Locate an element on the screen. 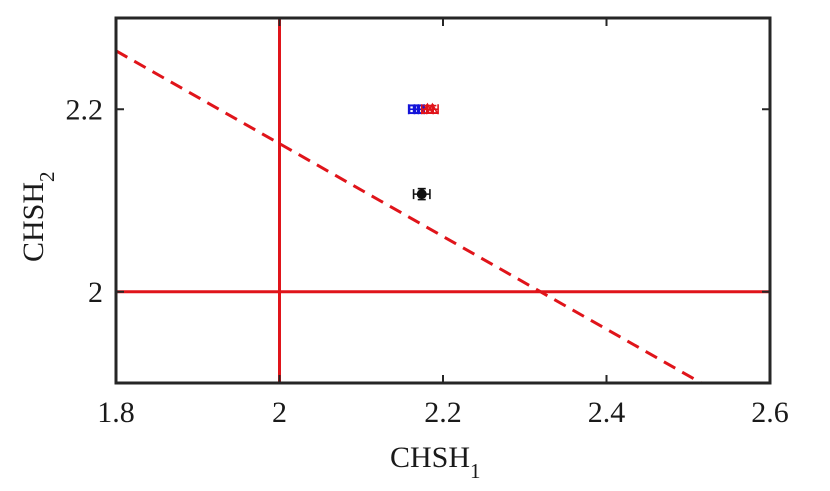  x-tick-label: 2.2 is located at coordinates (443, 412).